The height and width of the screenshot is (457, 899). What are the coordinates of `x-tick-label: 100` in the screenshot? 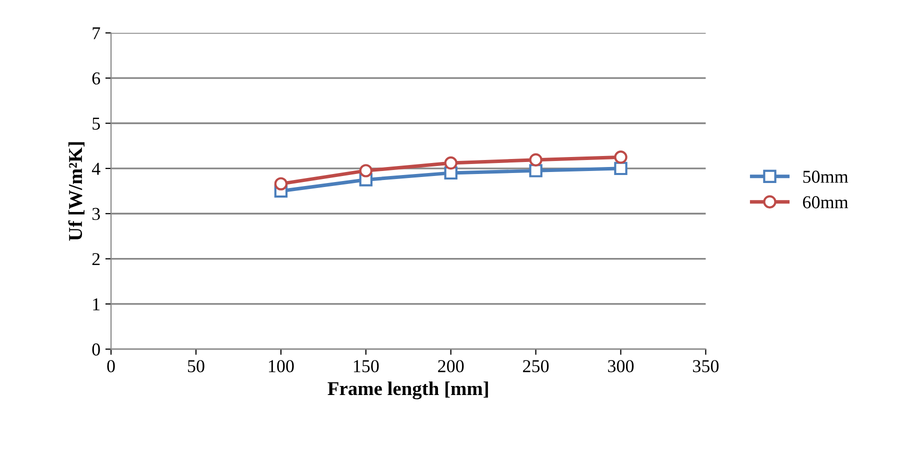 It's located at (281, 366).